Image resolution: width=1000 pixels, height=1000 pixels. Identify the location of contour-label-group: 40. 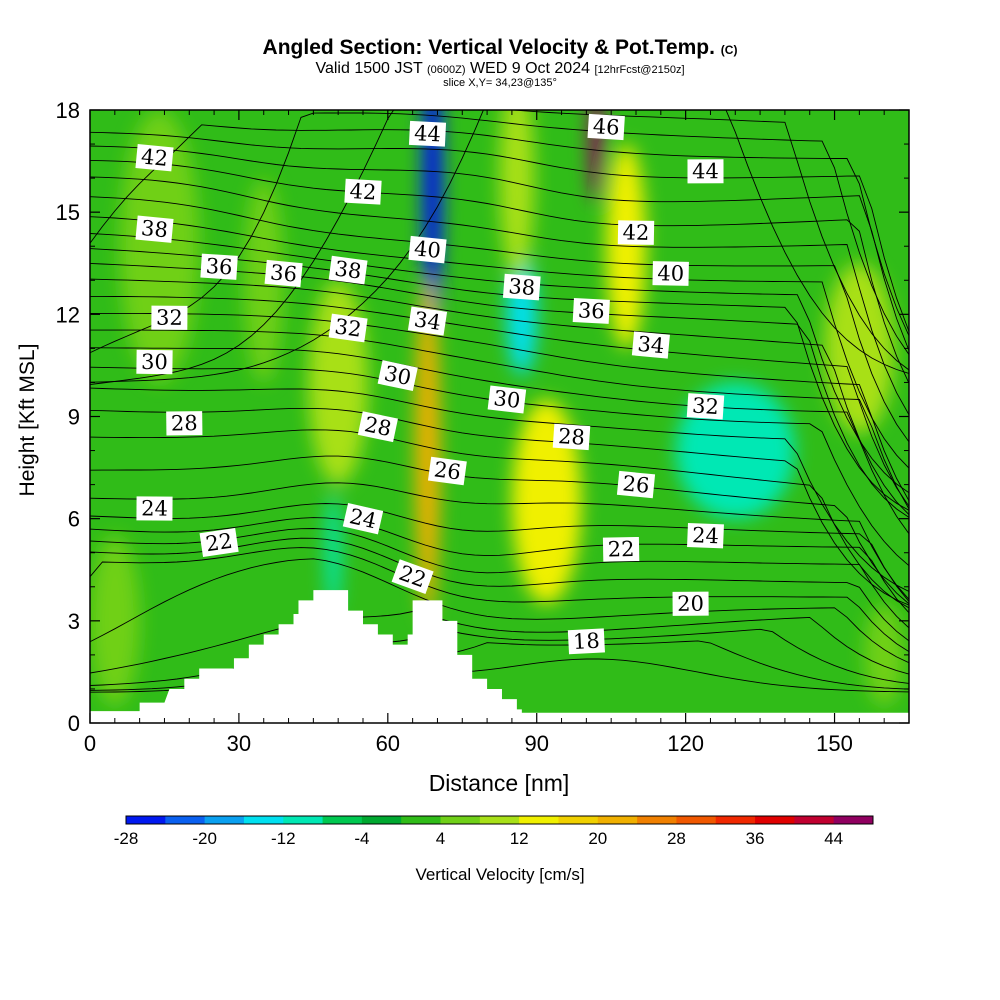
(670, 273).